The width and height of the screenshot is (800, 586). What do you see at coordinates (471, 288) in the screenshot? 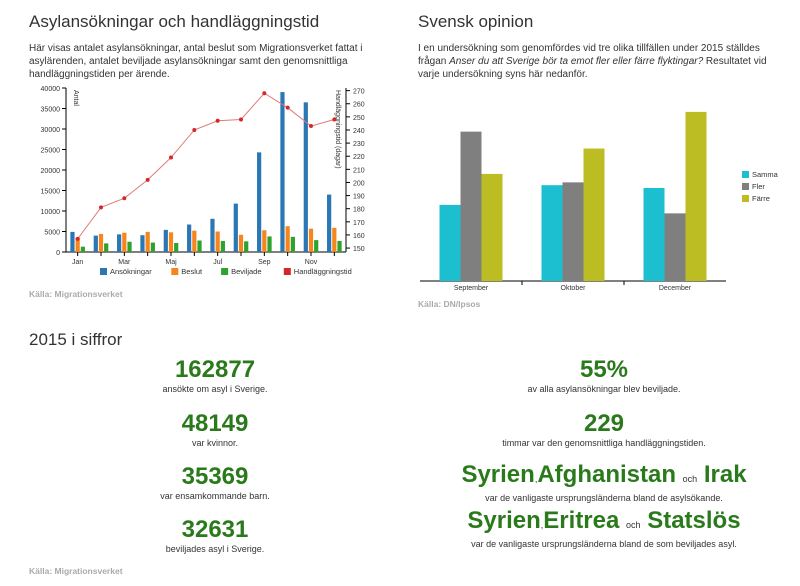
I see `x-tick-label: September` at bounding box center [471, 288].